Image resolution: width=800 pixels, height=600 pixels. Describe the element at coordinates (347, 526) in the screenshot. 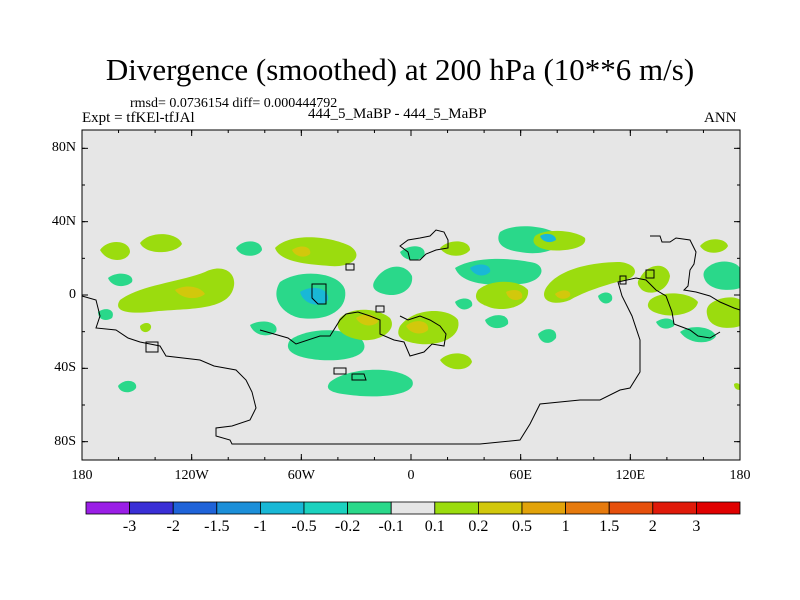

I see `colorbar-label: -0.2` at that location.